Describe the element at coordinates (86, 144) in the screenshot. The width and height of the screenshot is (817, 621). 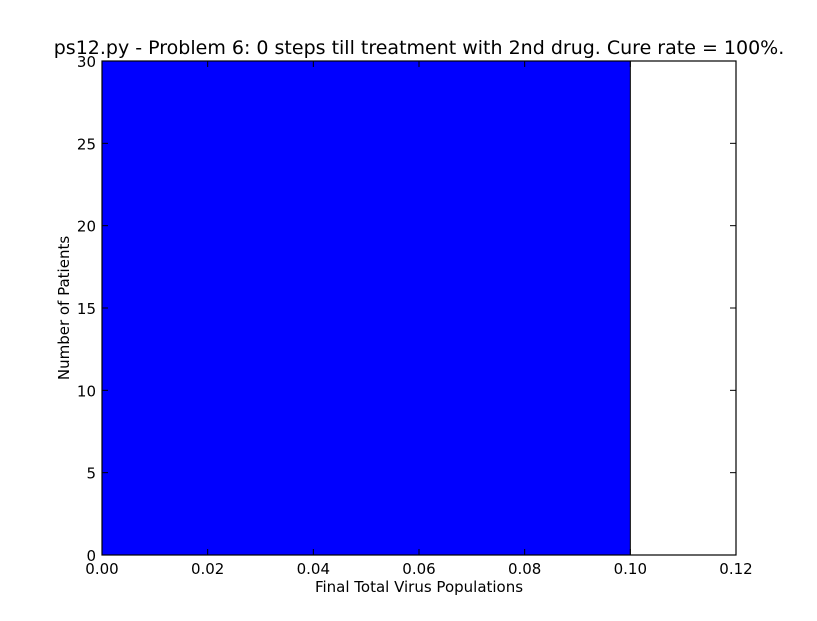
I see `y-tick-label: 25` at that location.